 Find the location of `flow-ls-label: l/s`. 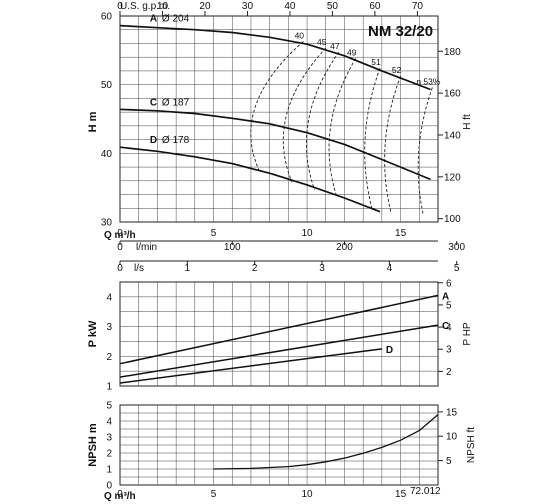

flow-ls-label: l/s is located at coordinates (139, 268).